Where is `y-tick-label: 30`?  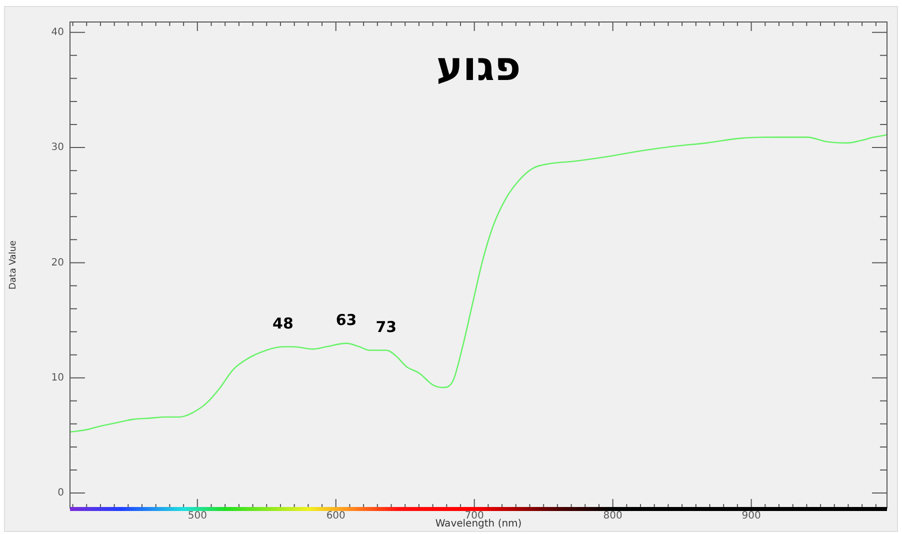
y-tick-label: 30 is located at coordinates (57, 148).